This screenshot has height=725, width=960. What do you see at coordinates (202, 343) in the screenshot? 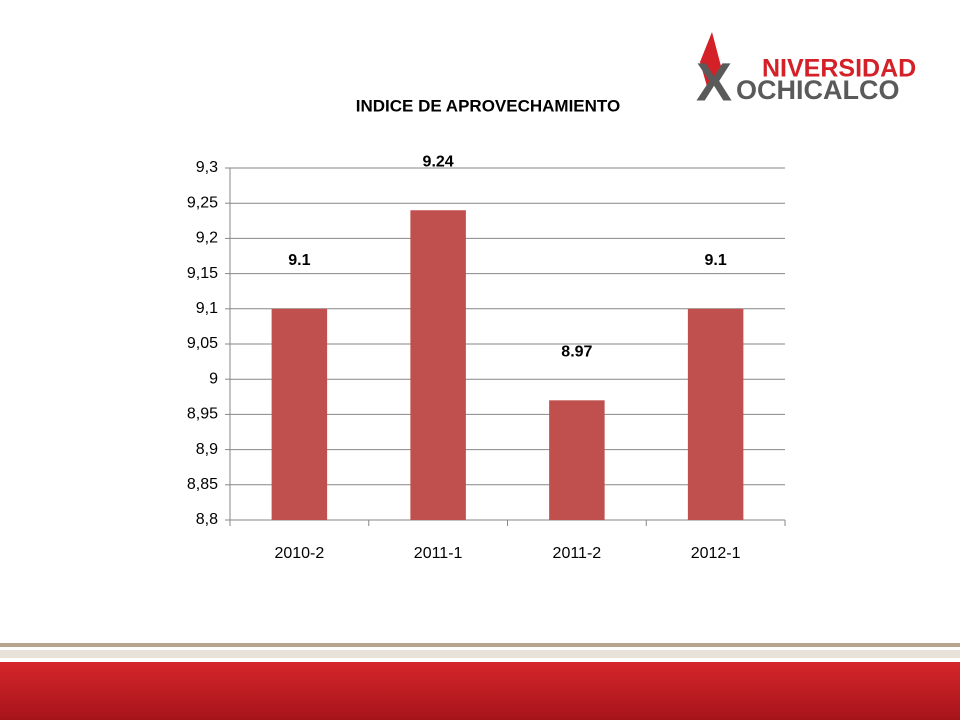
I see `y-tick-label: 9,05` at bounding box center [202, 343].